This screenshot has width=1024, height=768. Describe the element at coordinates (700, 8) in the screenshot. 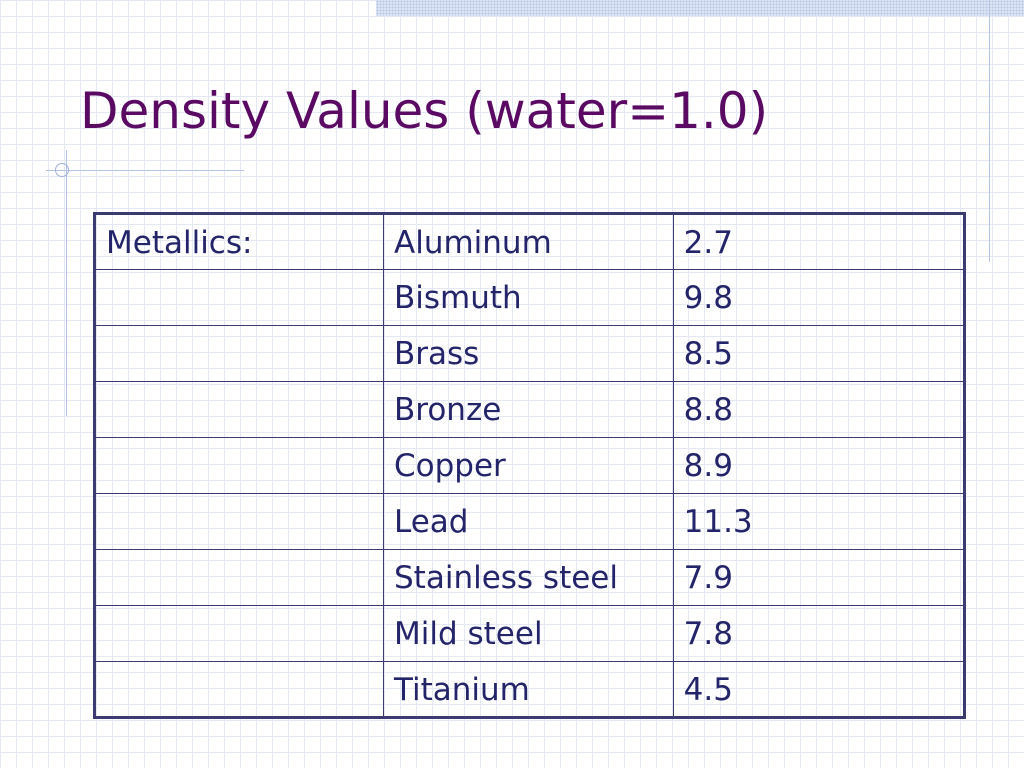

I see `top-decorative-band` at that location.